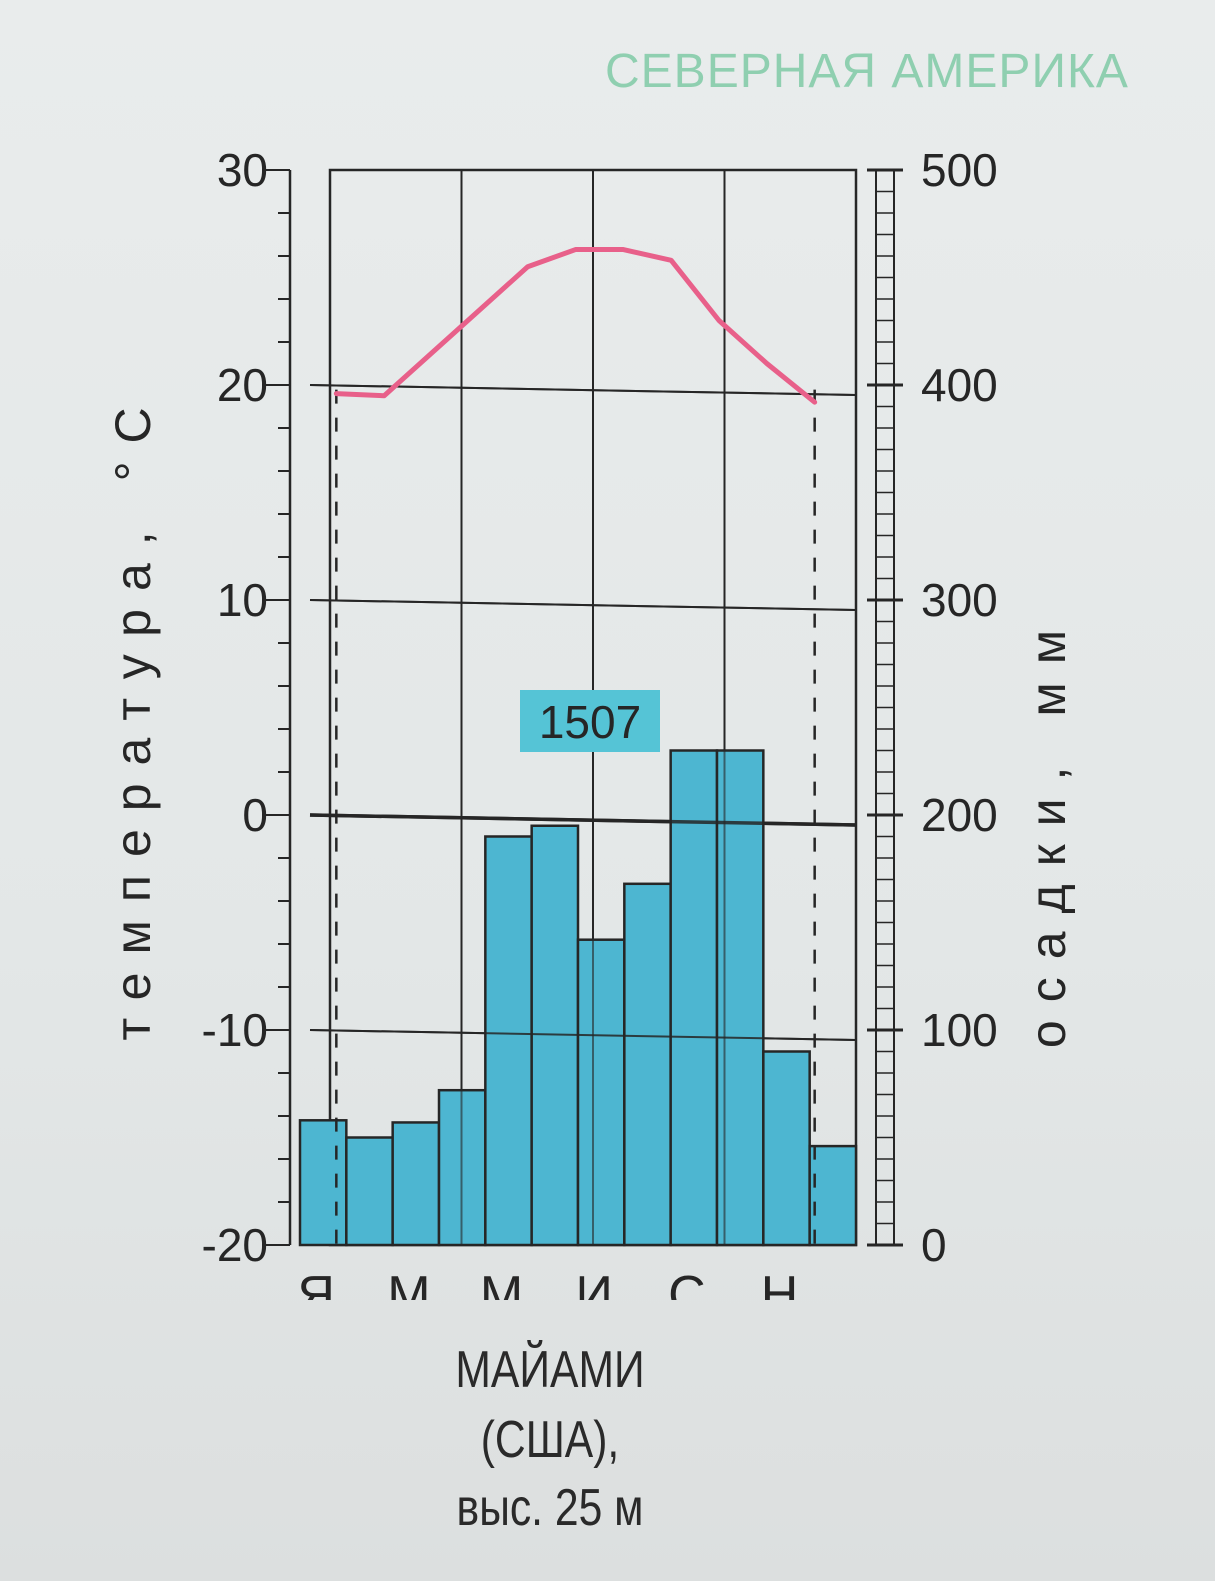  Describe the element at coordinates (247, 707) in the screenshot. I see `left-axis: 30 20 10 0 -10 -20` at that location.